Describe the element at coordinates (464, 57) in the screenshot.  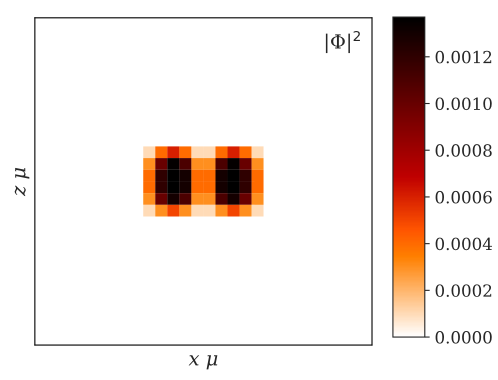
I see `color-bar-label: 0.0012` at that location.